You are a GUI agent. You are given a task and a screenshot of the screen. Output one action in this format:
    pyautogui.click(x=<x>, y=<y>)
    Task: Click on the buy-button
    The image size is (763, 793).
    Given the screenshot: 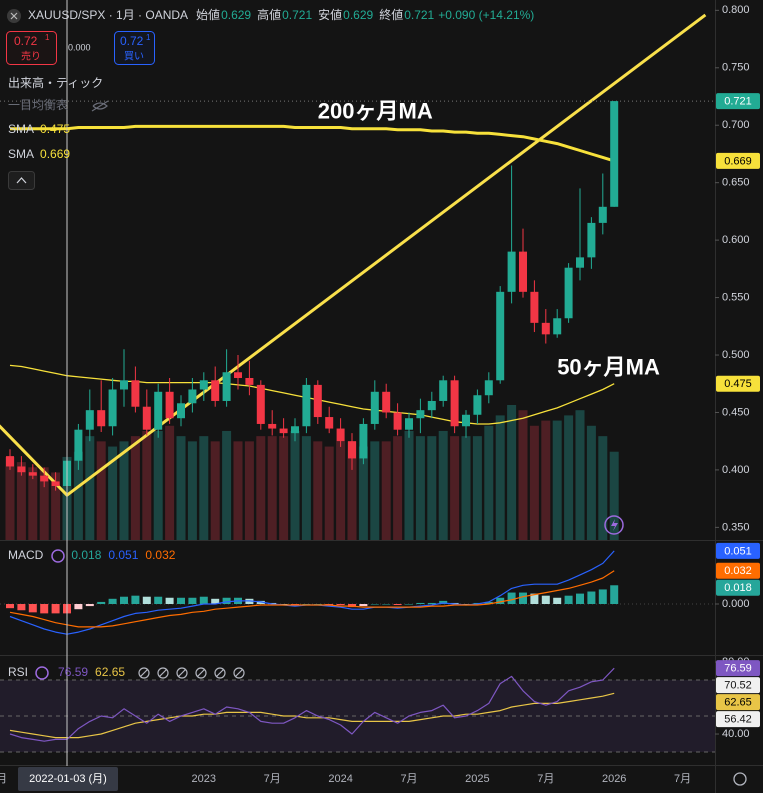 What is the action you would take?
    pyautogui.click(x=134, y=48)
    